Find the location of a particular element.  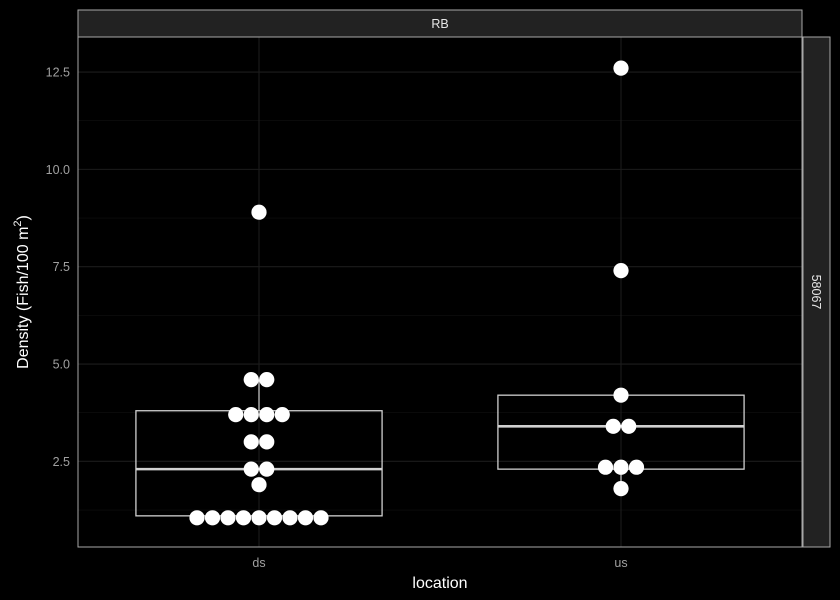

y-tick-label: 2.5 is located at coordinates (61, 462).